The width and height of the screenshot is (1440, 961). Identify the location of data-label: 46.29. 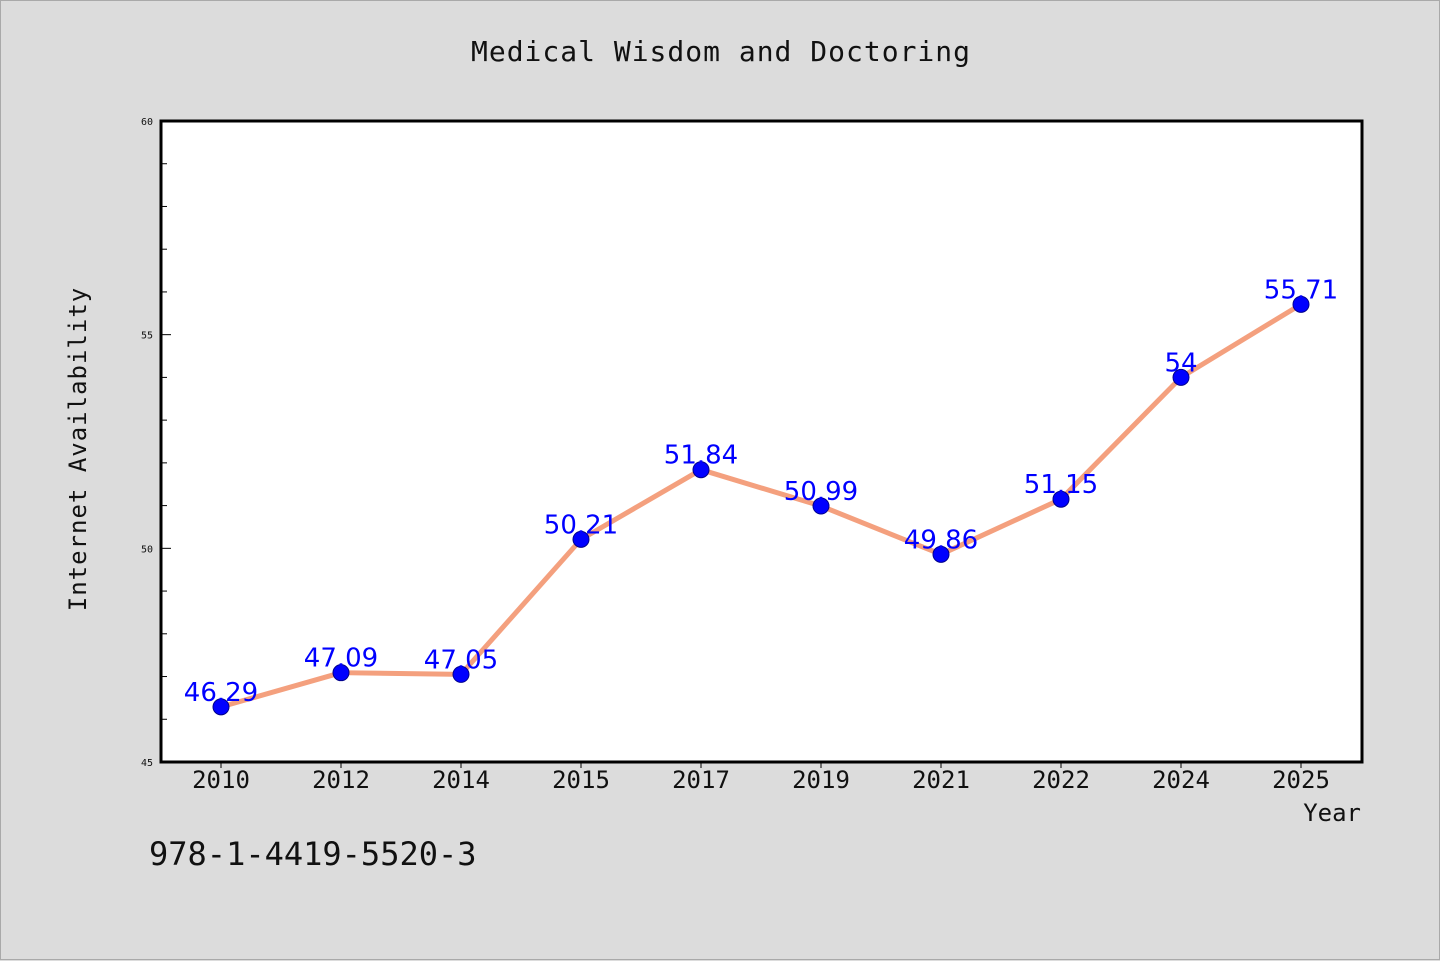
(221, 693).